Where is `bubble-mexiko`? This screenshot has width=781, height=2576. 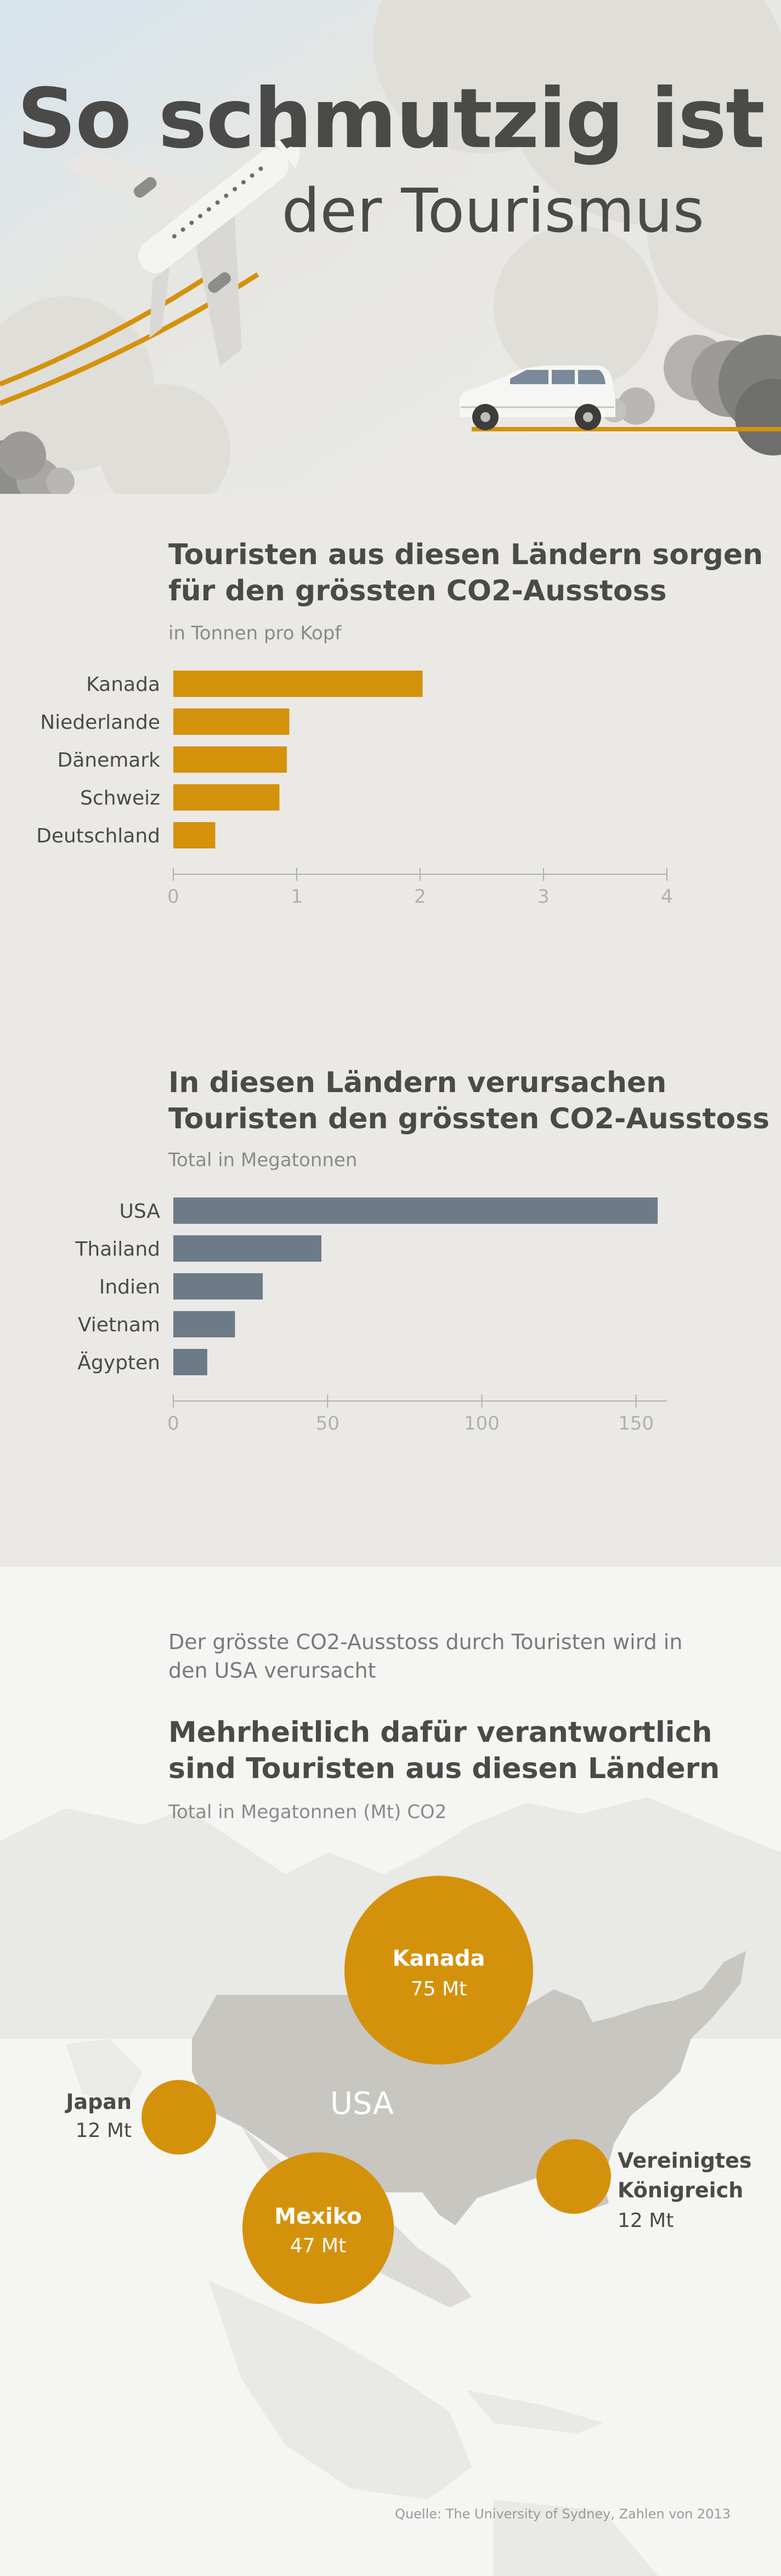
bubble-mexiko is located at coordinates (318, 2228).